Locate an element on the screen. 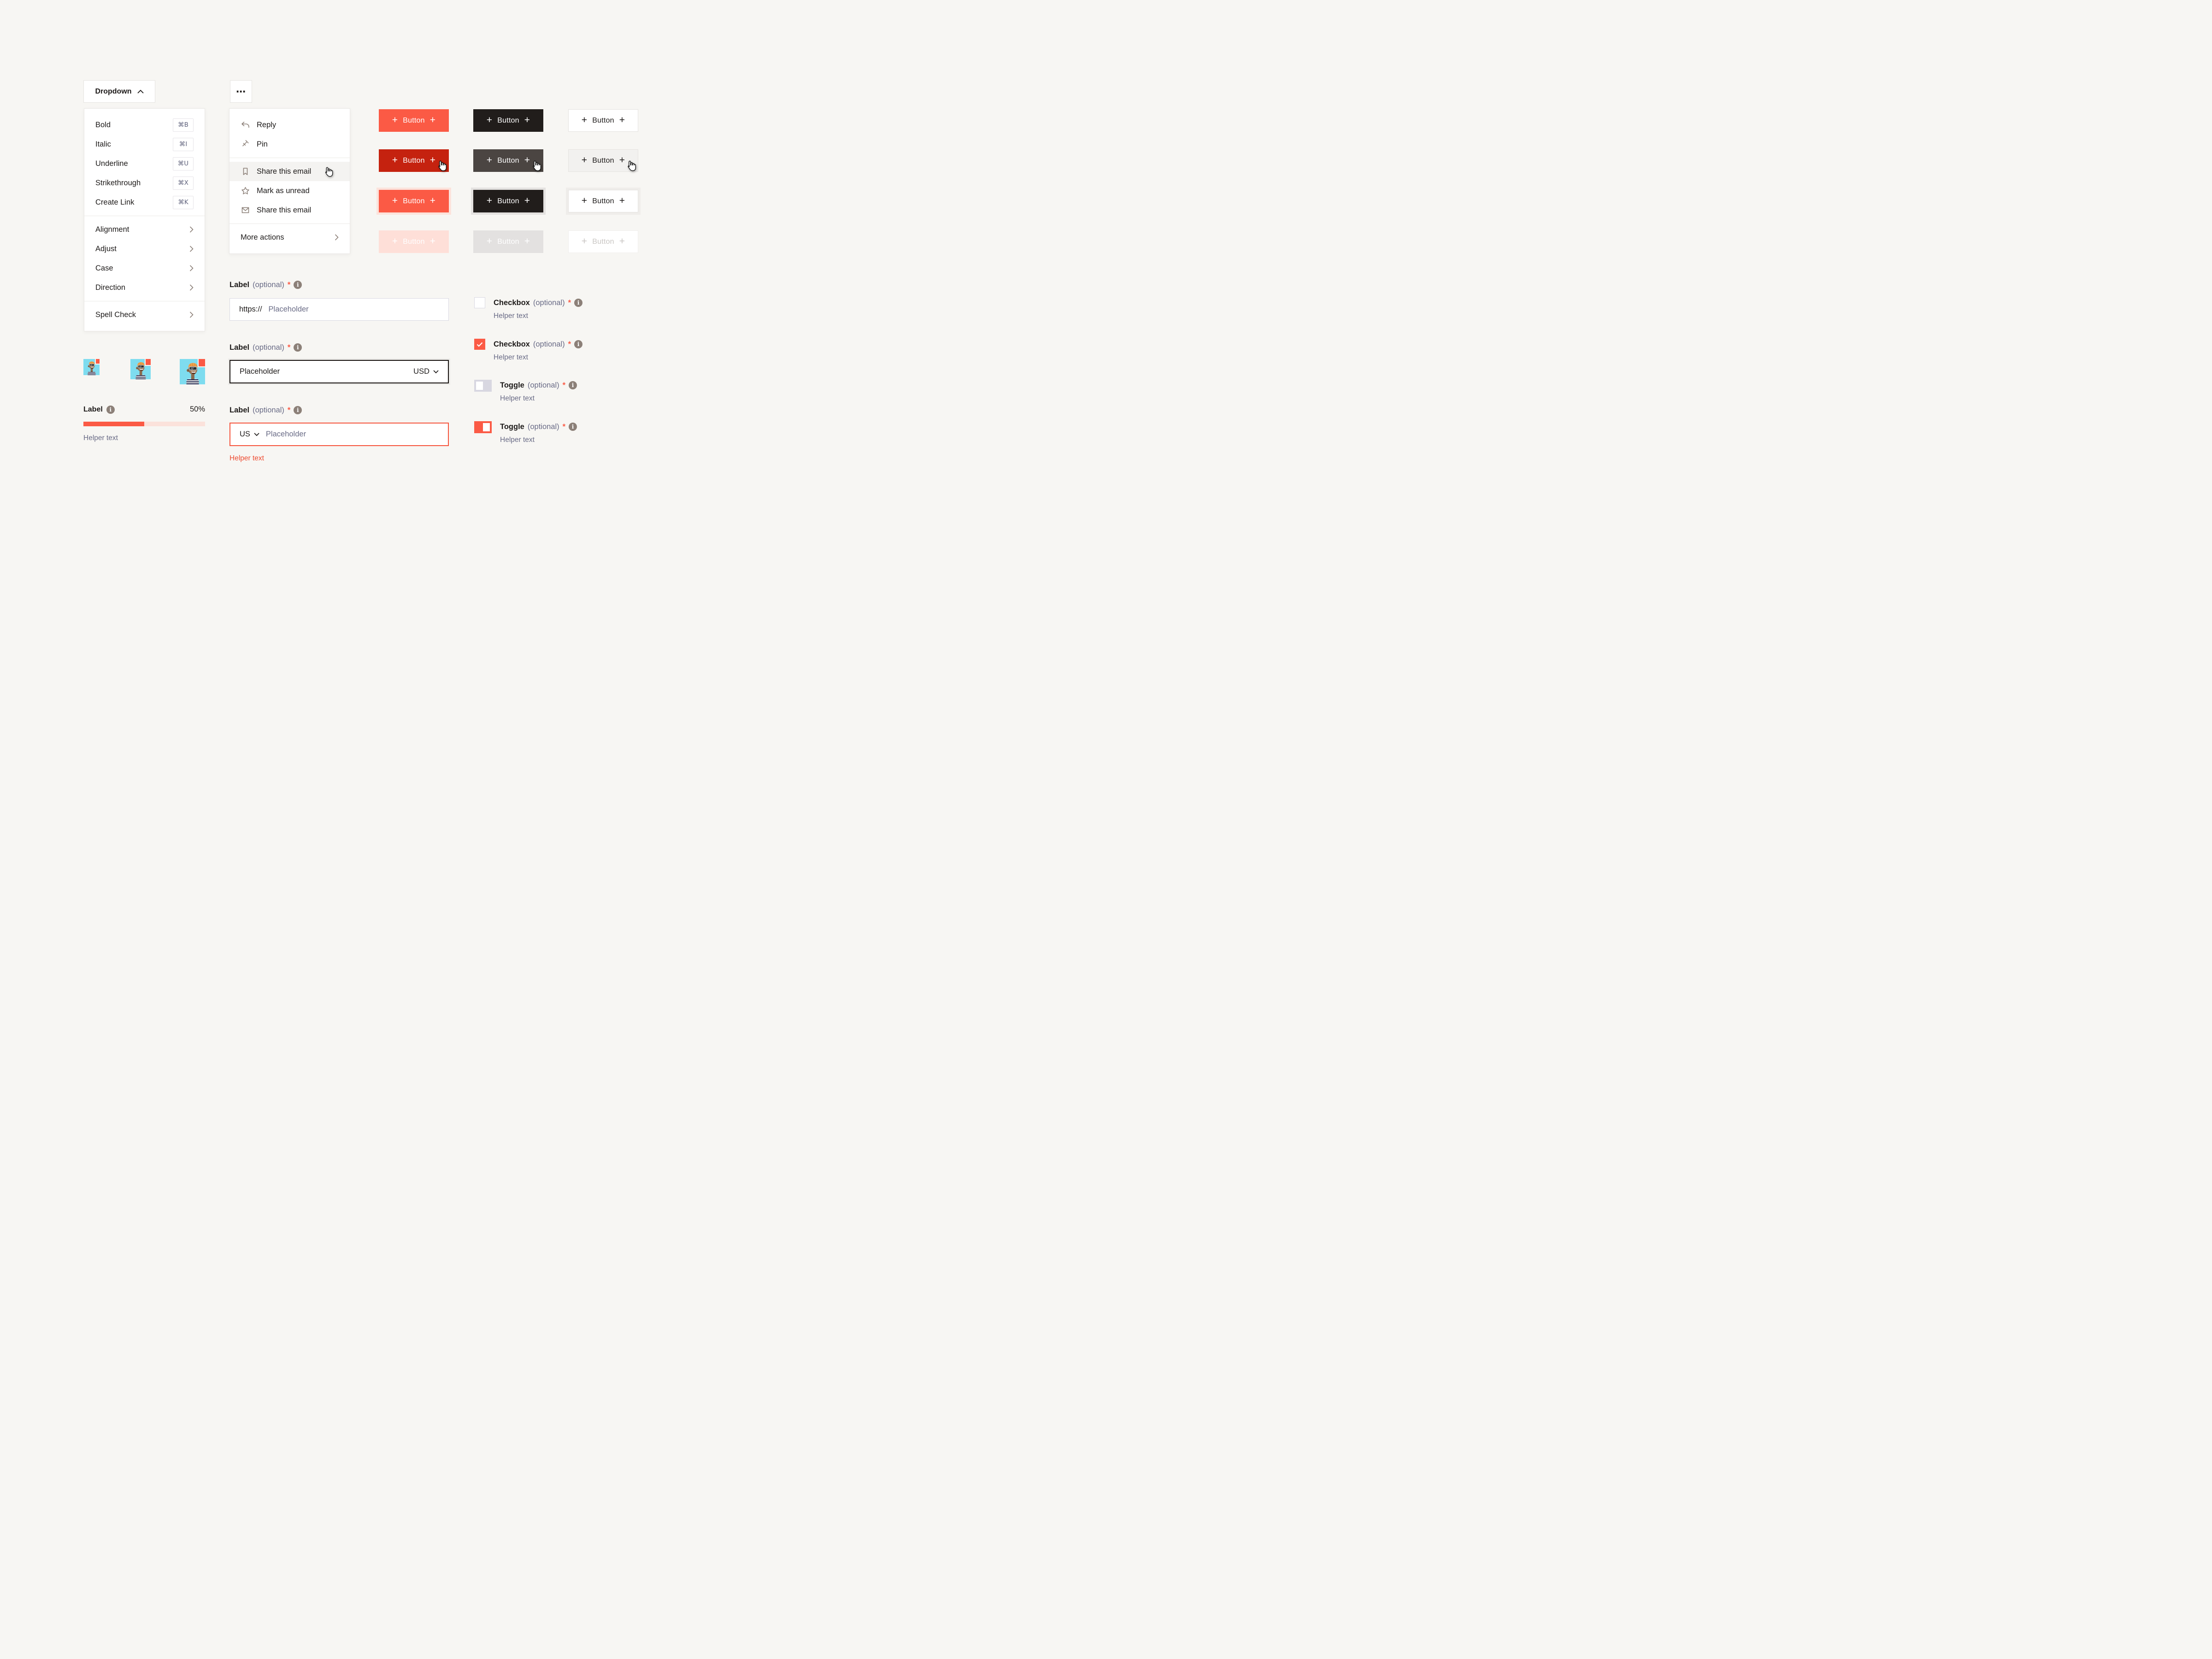 This screenshot has width=2212, height=1659. checkbox-checked is located at coordinates (479, 344).